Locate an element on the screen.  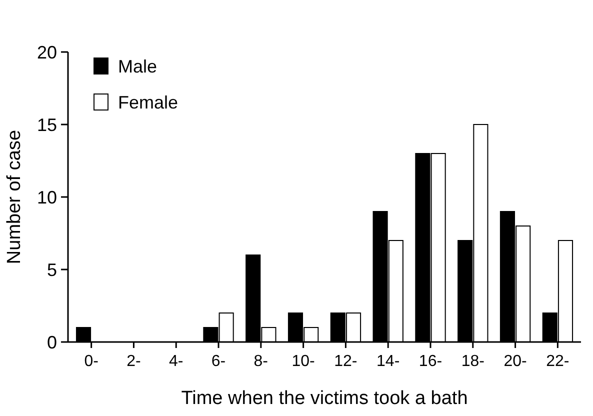
y-tick-label: 20 is located at coordinates (46, 52).